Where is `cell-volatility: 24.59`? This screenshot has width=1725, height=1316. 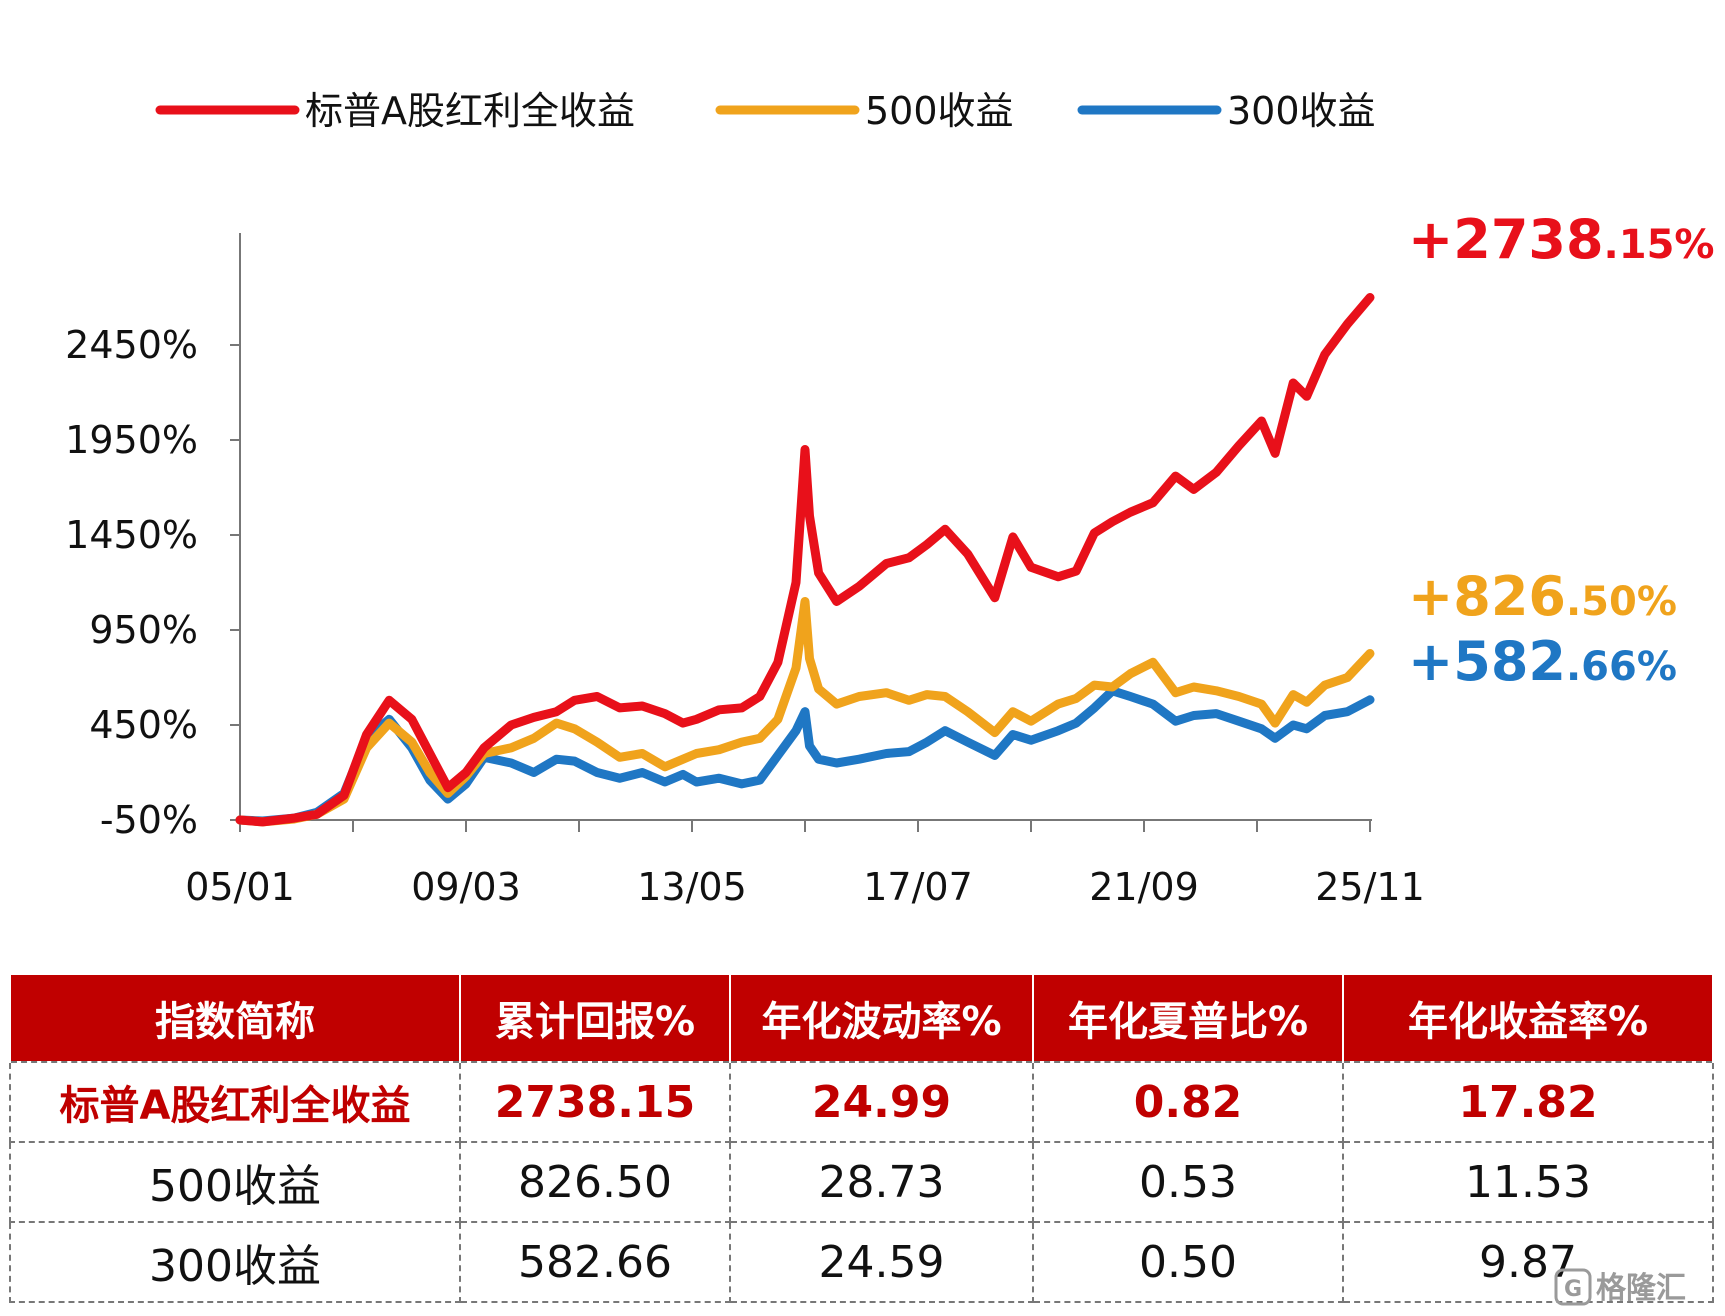 cell-volatility: 24.59 is located at coordinates (881, 1262).